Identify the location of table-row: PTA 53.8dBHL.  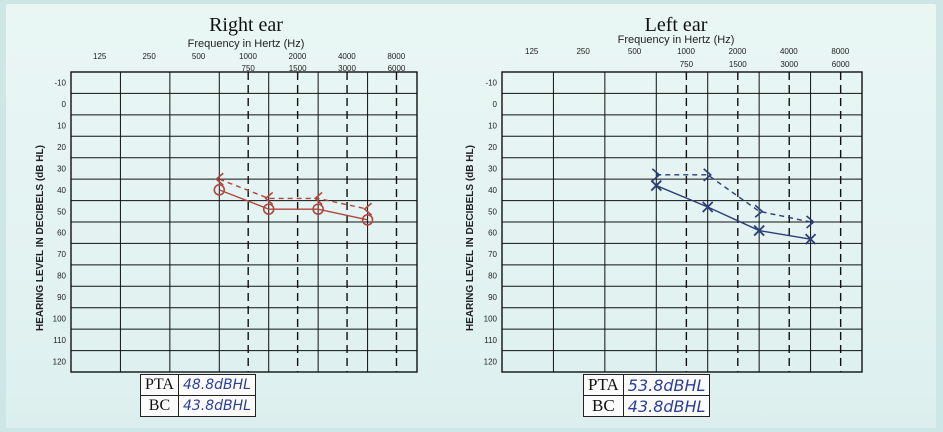
(647, 385).